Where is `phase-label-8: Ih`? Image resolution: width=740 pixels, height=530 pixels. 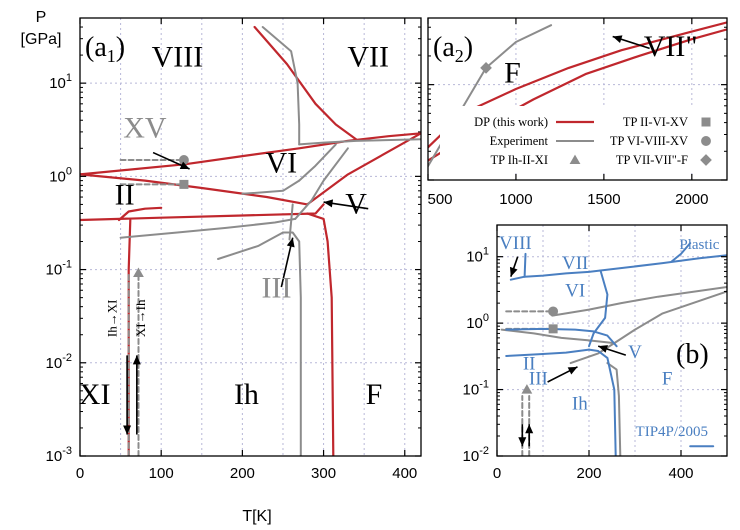
phase-label-8: Ih is located at coordinates (246, 394).